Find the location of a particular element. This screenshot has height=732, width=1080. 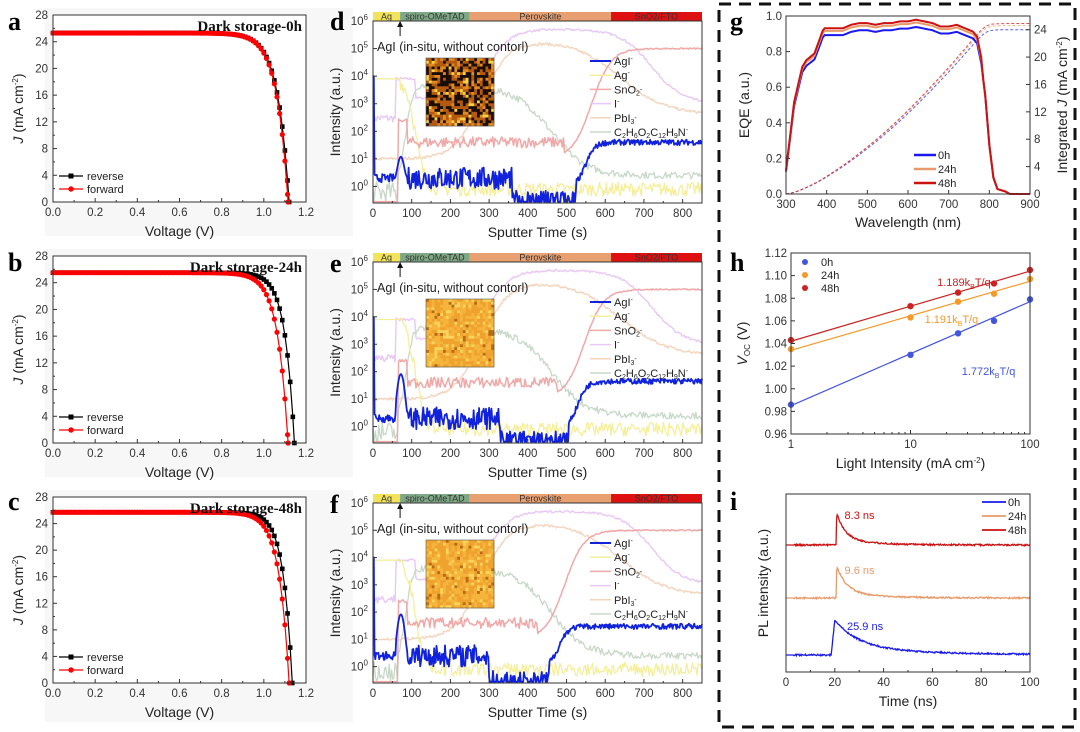

x-axis-label: Light Intensity (mA cm-2) is located at coordinates (911, 463).